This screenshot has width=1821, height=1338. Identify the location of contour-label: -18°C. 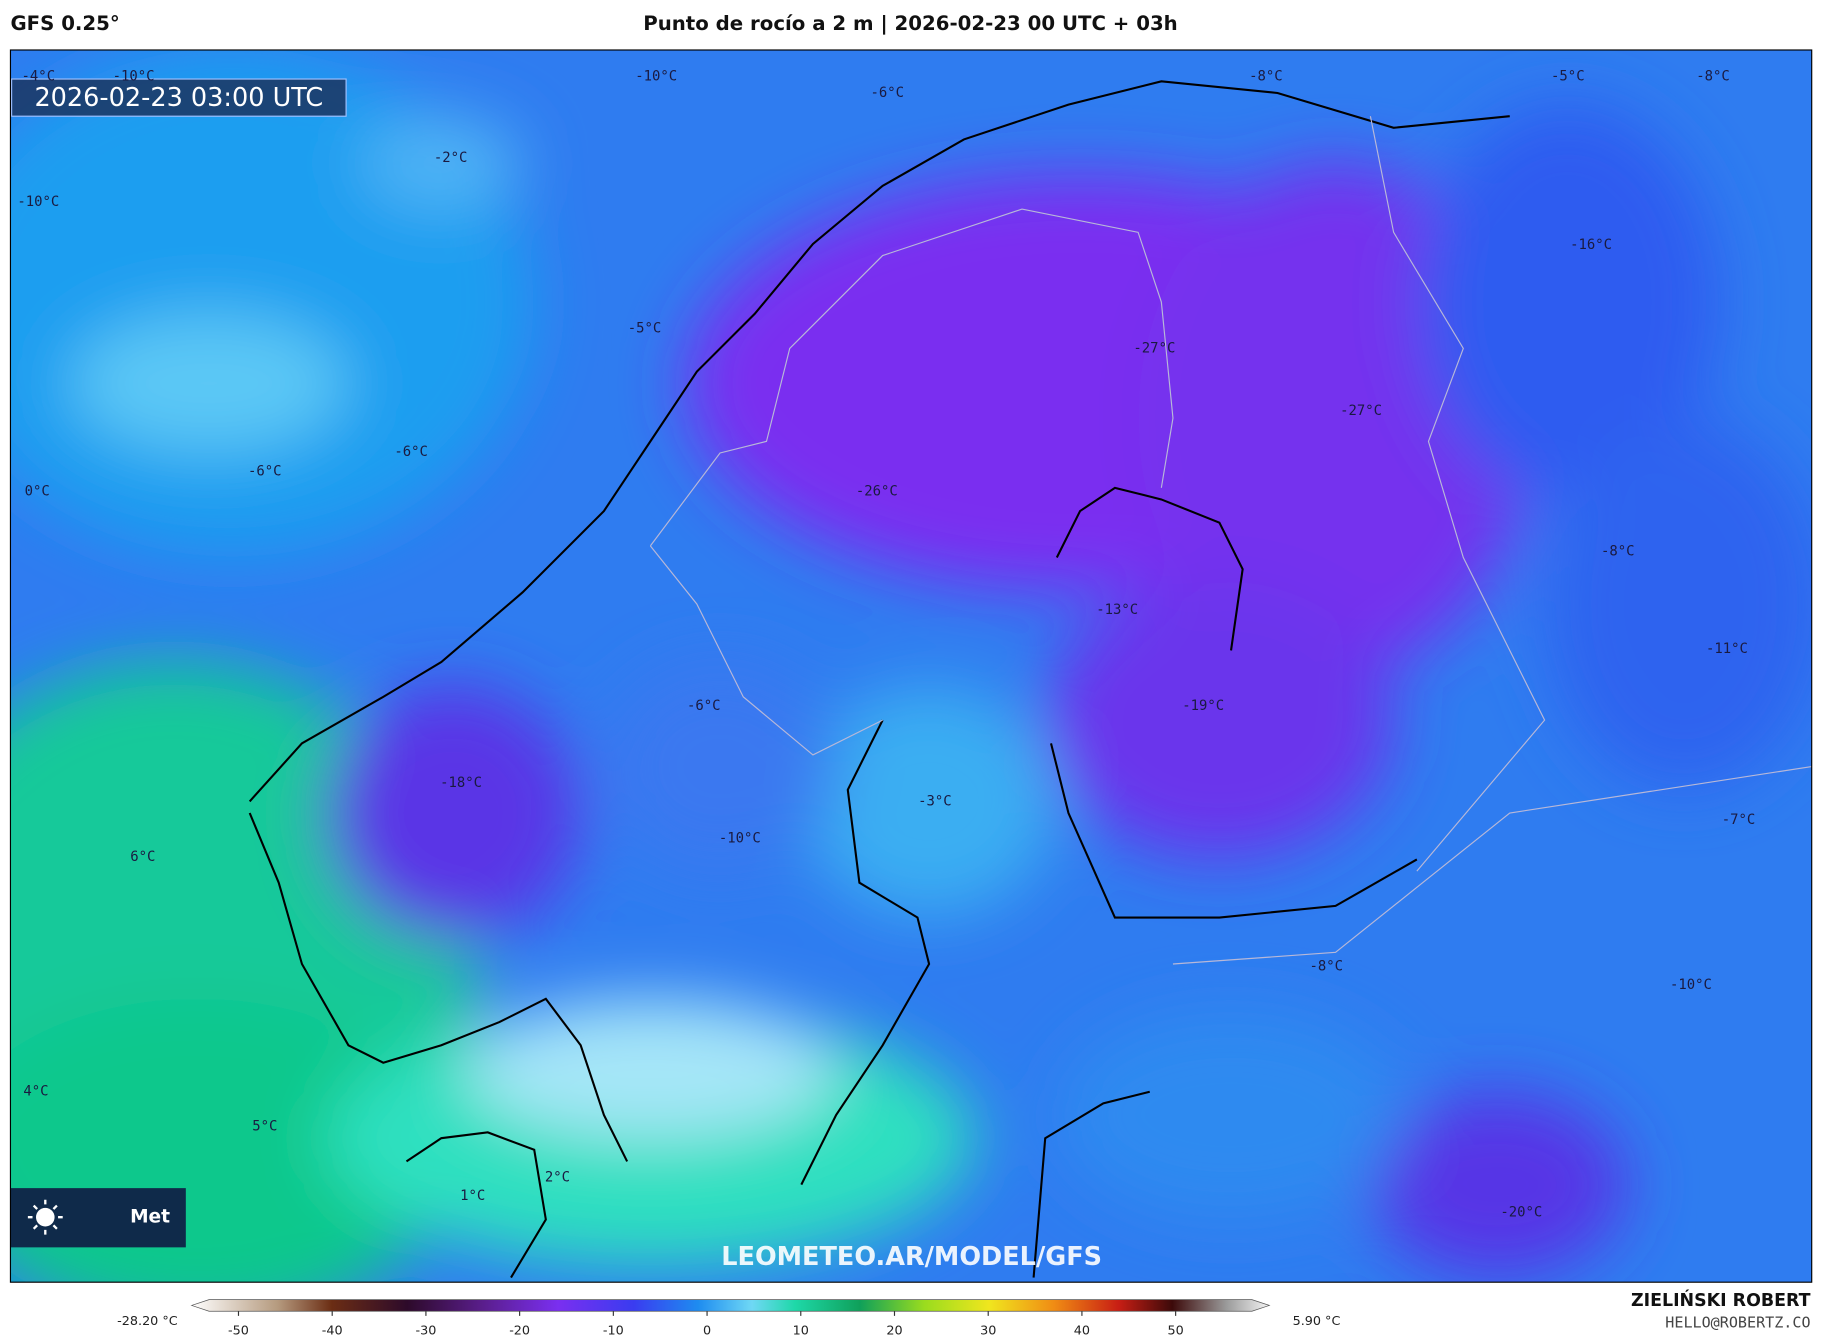
(461, 783).